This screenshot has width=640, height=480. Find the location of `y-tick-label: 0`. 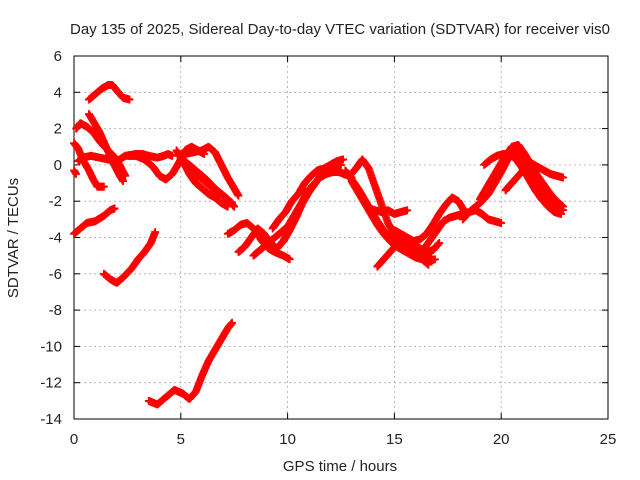

y-tick-label: 0 is located at coordinates (58, 165).